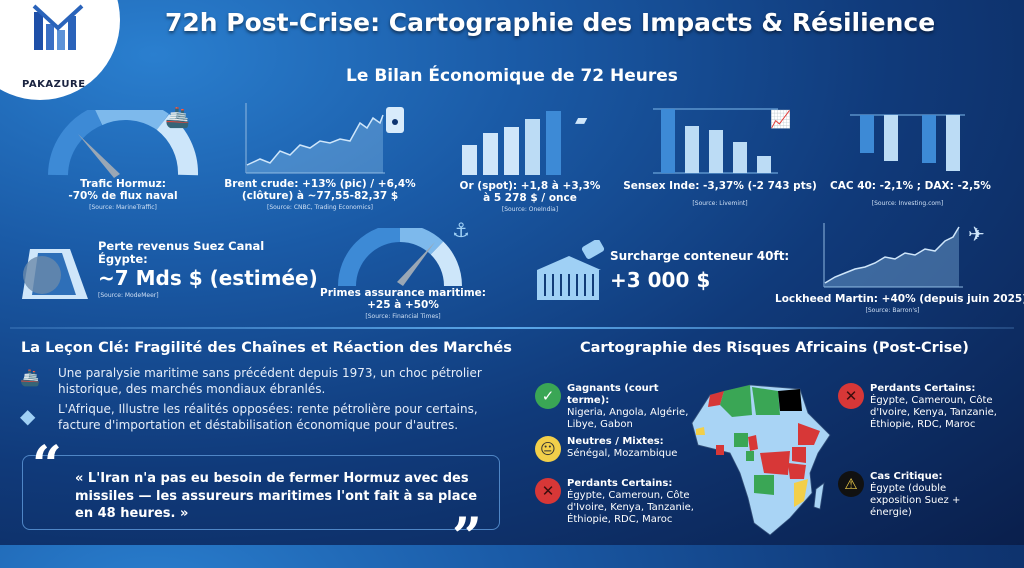  Describe the element at coordinates (720, 450) in the screenshot. I see `map-cote-divoire` at that location.